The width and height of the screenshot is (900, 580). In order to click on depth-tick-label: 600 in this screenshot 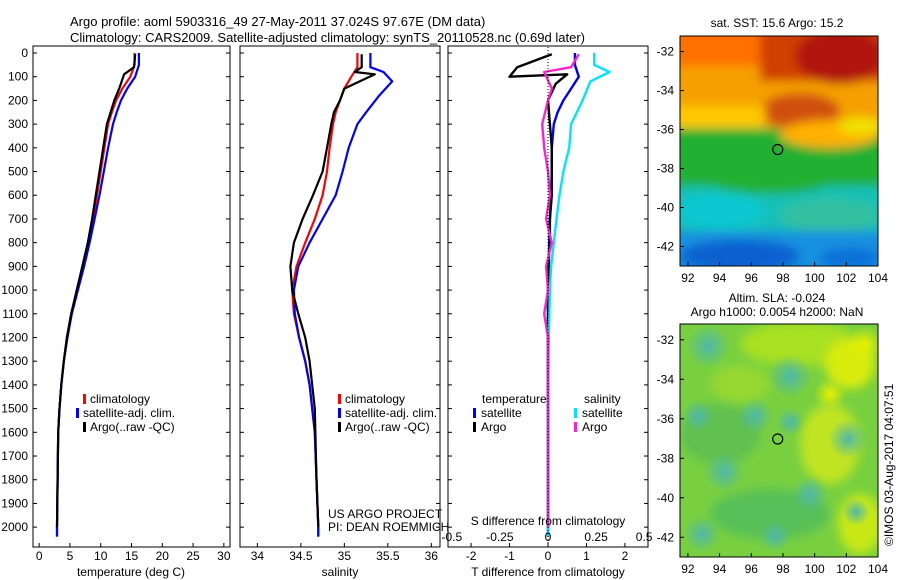, I will do `click(18, 195)`.